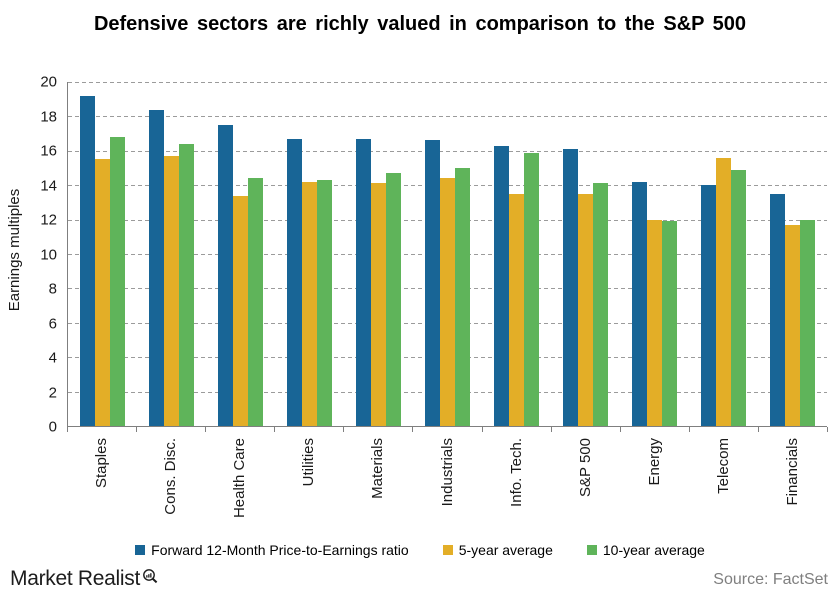 The height and width of the screenshot is (600, 840). I want to click on bar-group-financials, so click(792, 254).